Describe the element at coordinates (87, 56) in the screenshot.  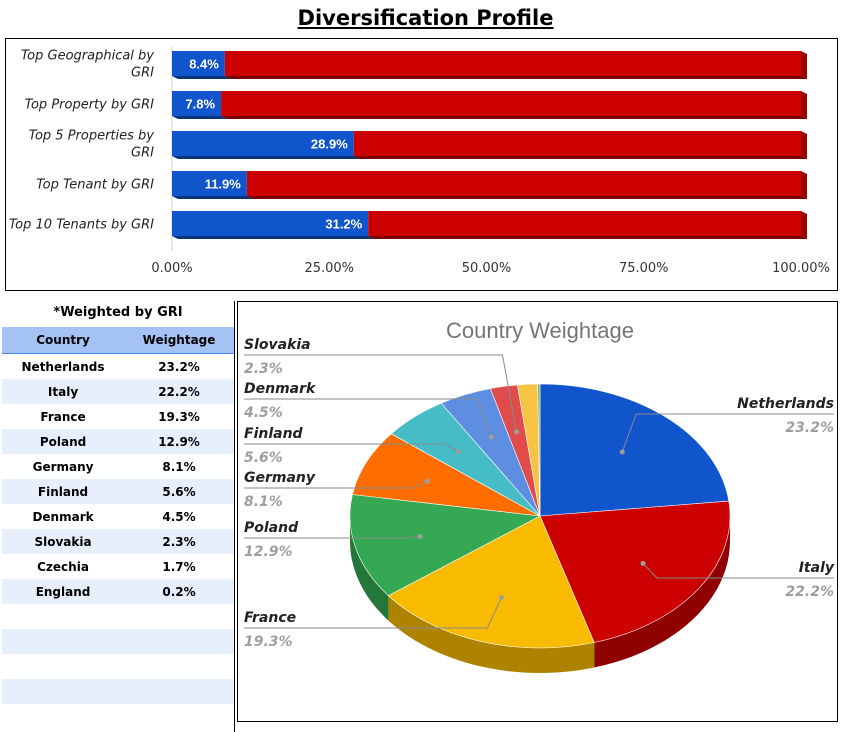
I see `category-label: Top Geographical by` at that location.